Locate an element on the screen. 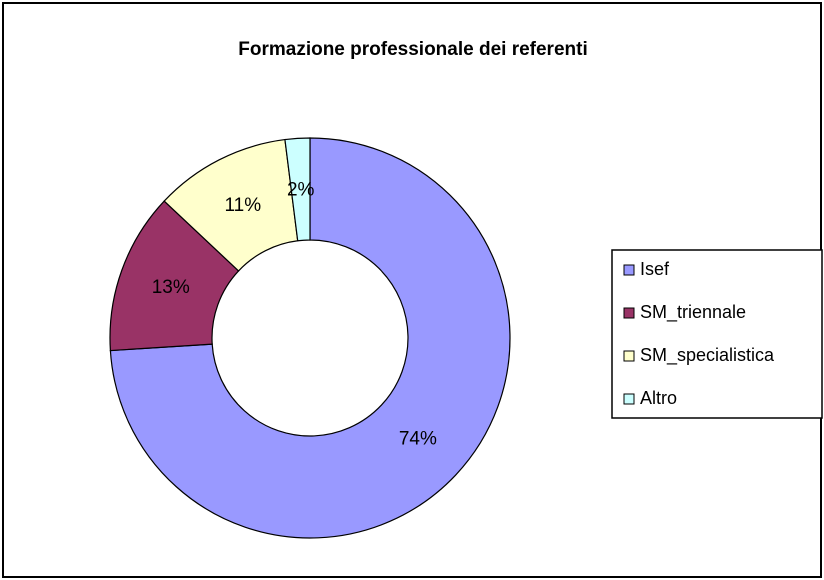 Image resolution: width=824 pixels, height=580 pixels. legend-label: SM_specialistica is located at coordinates (707, 355).